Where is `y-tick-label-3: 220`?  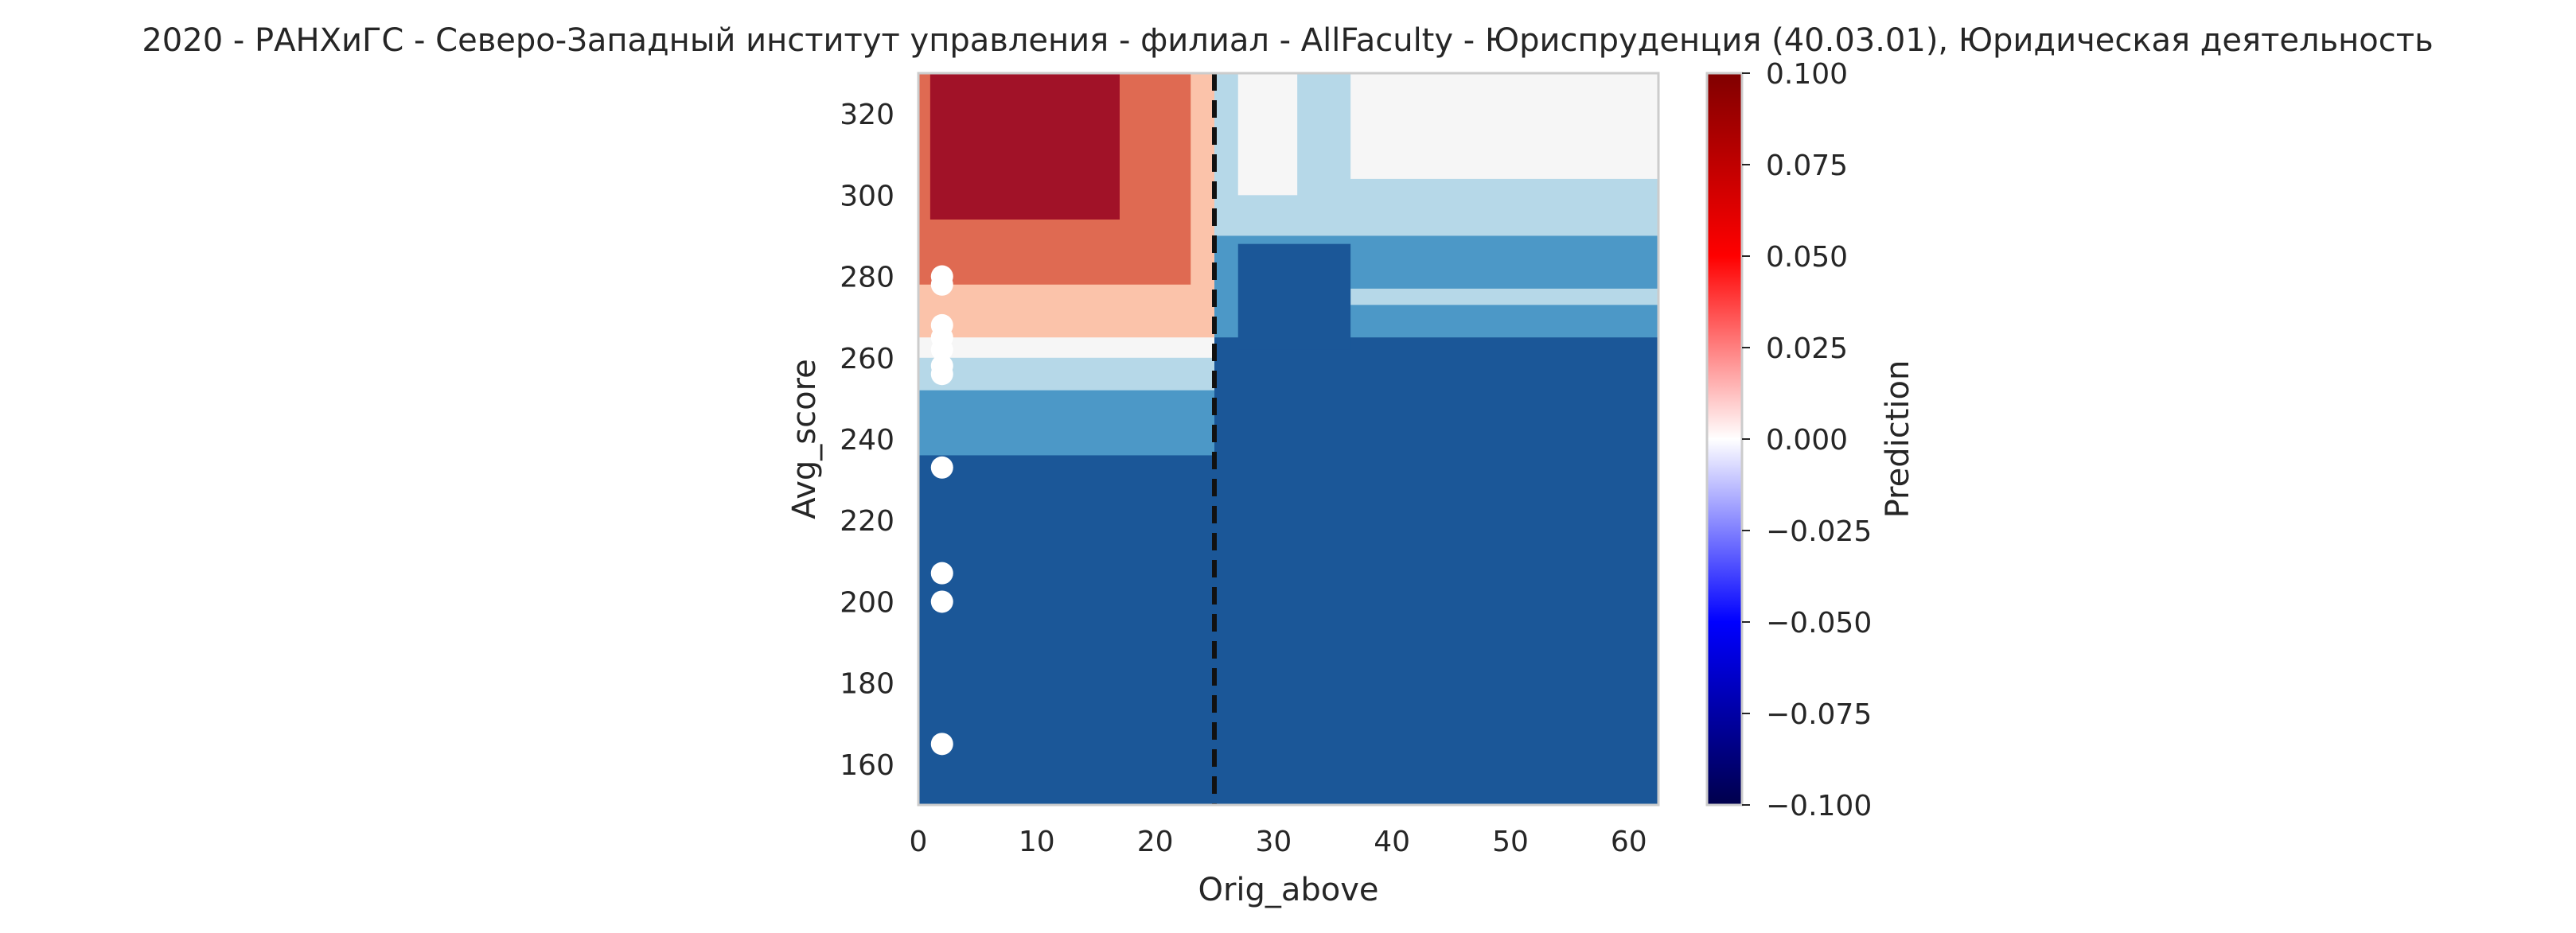 y-tick-label-3: 220 is located at coordinates (867, 522).